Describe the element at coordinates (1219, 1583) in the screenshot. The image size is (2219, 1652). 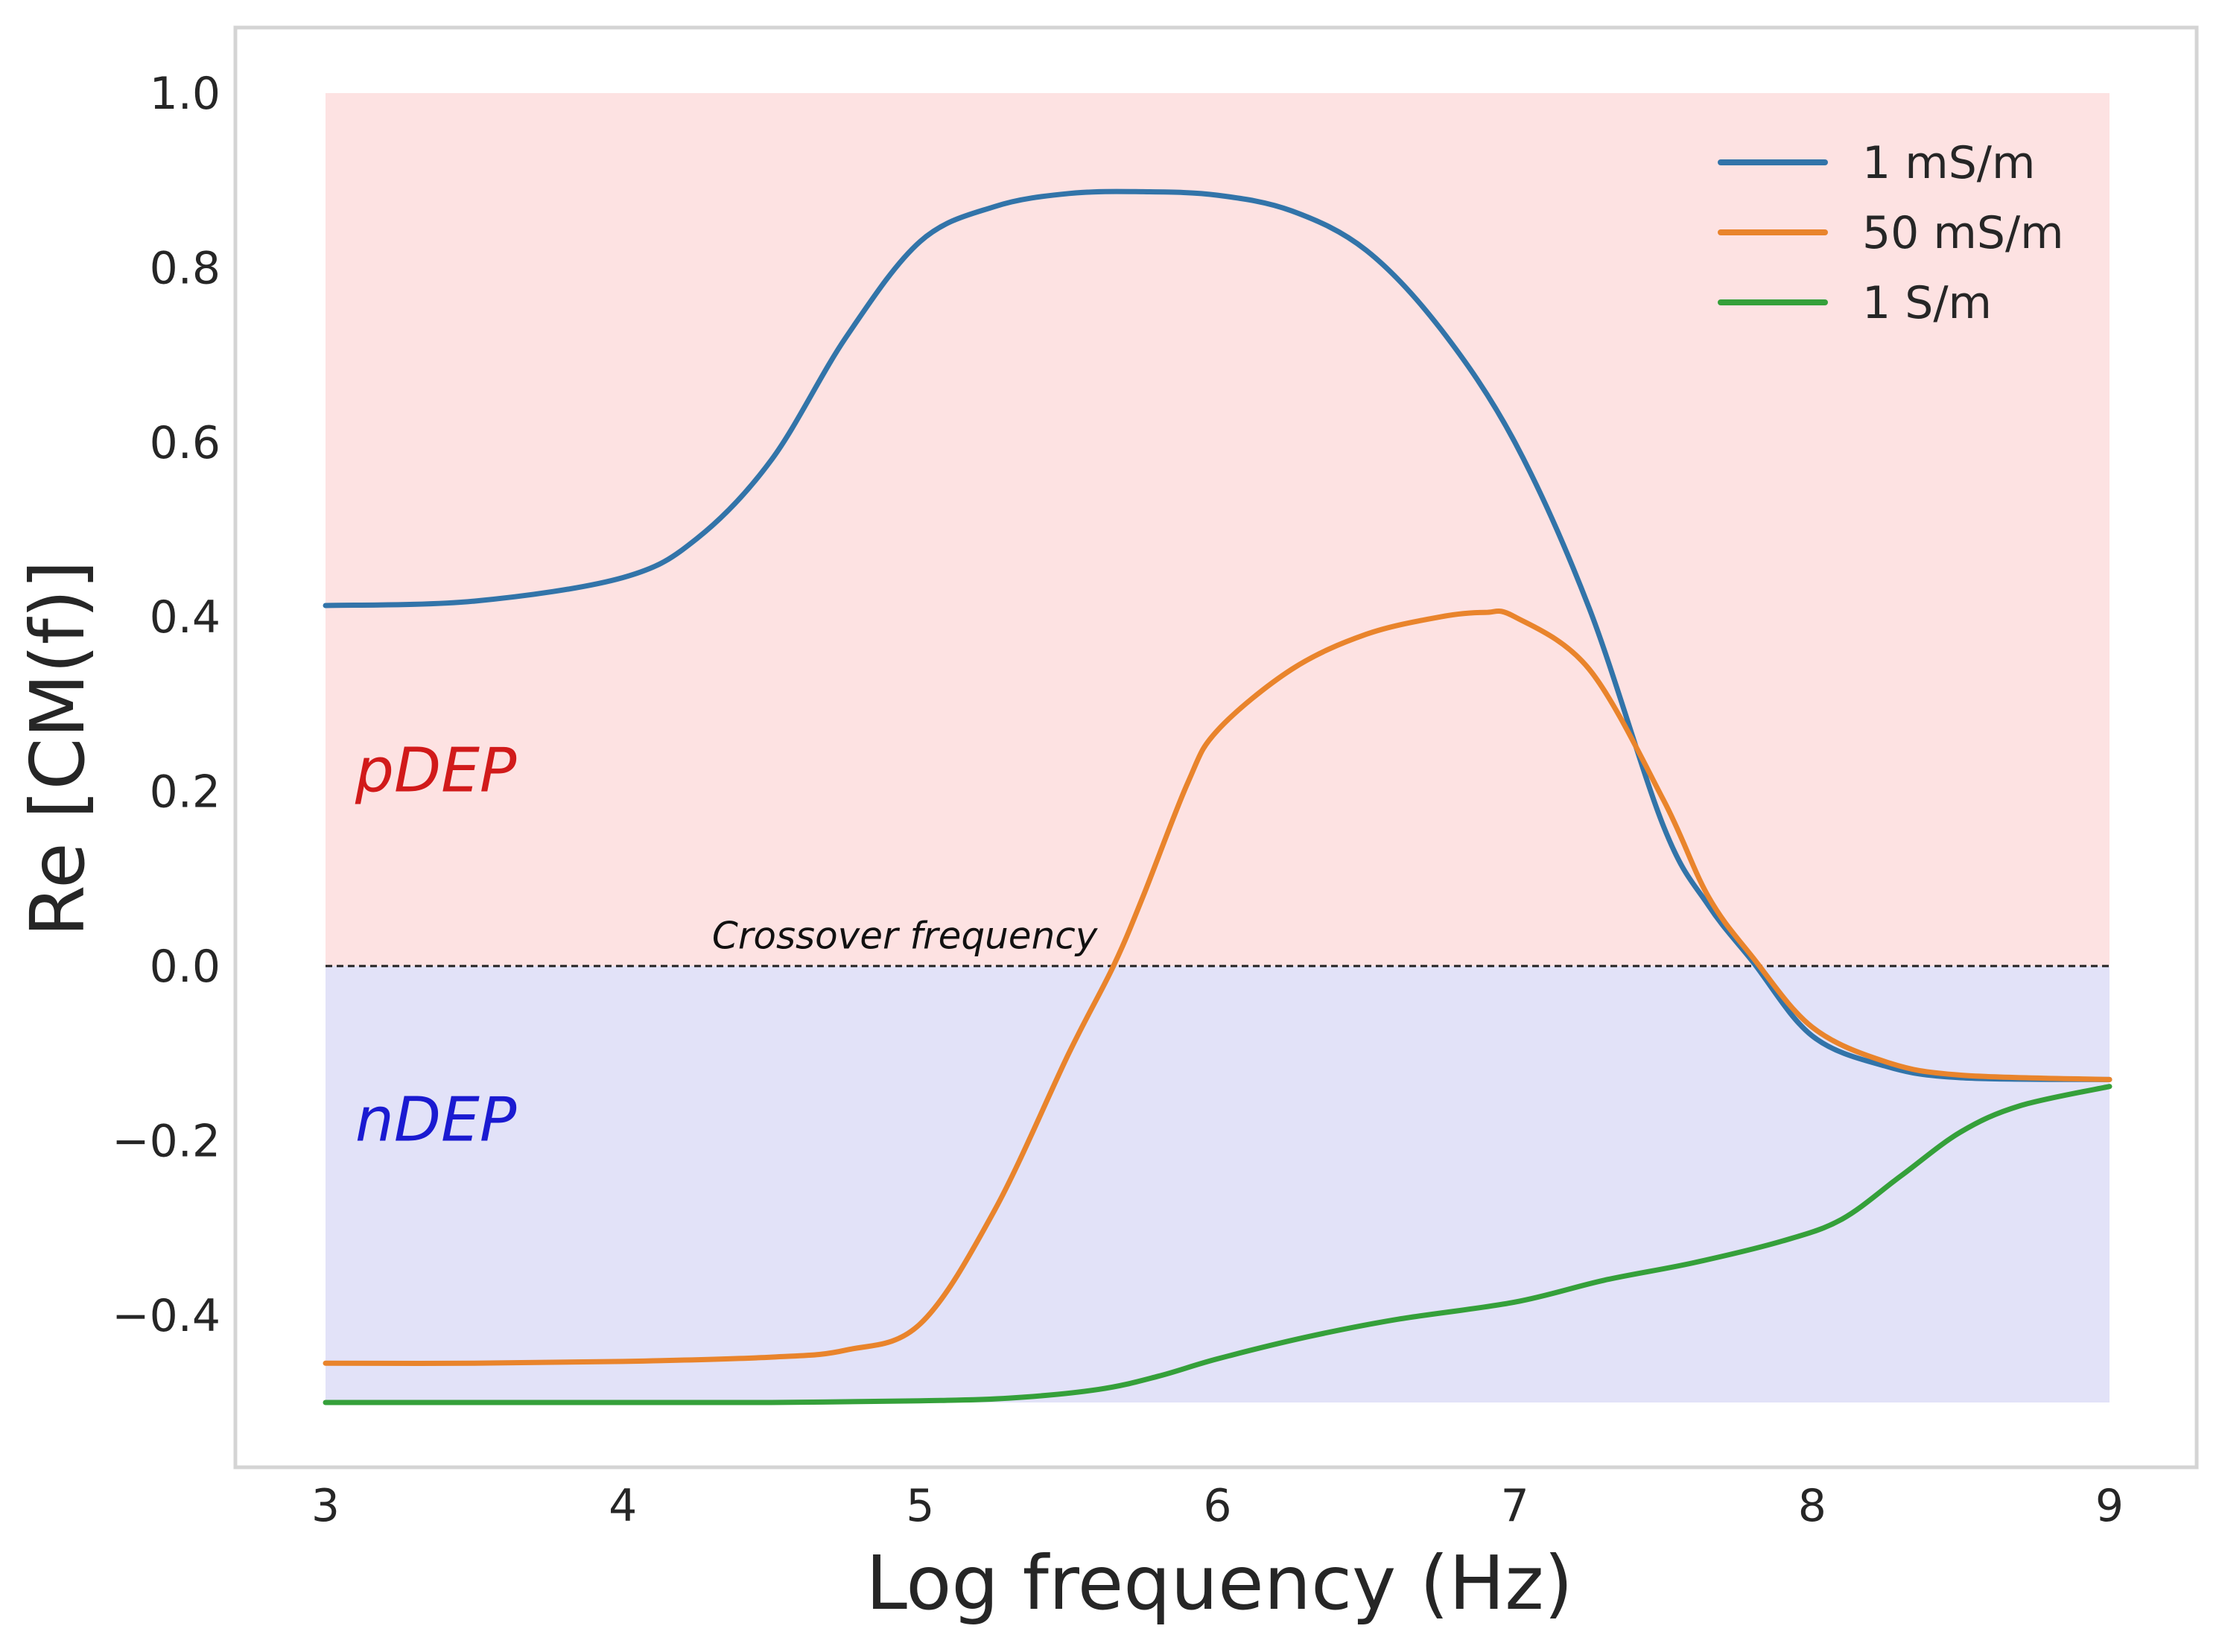
I see `x-axis-label: Log frequency (Hz)` at that location.